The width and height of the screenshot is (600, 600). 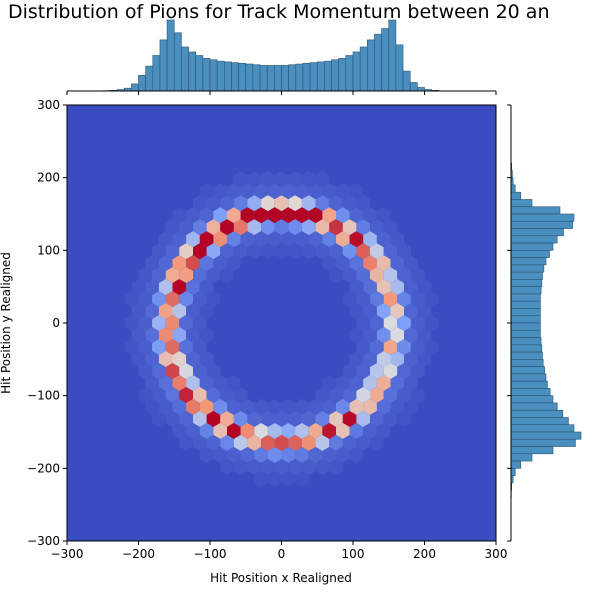 What do you see at coordinates (544, 323) in the screenshot?
I see `right-marginal-histogram` at bounding box center [544, 323].